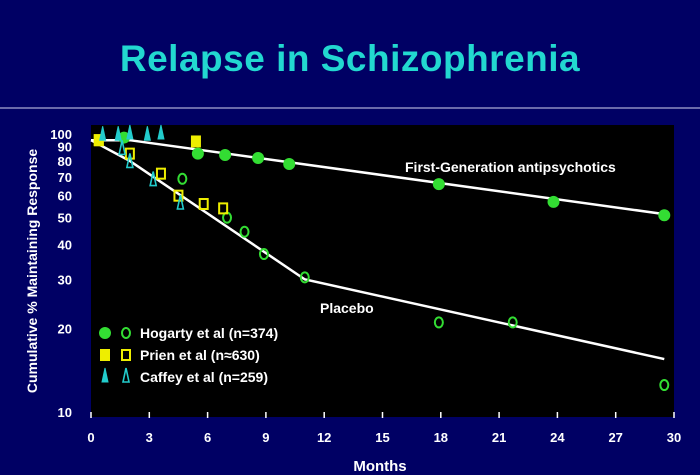 Image resolution: width=700 pixels, height=475 pixels. I want to click on title-divider, so click(350, 108).